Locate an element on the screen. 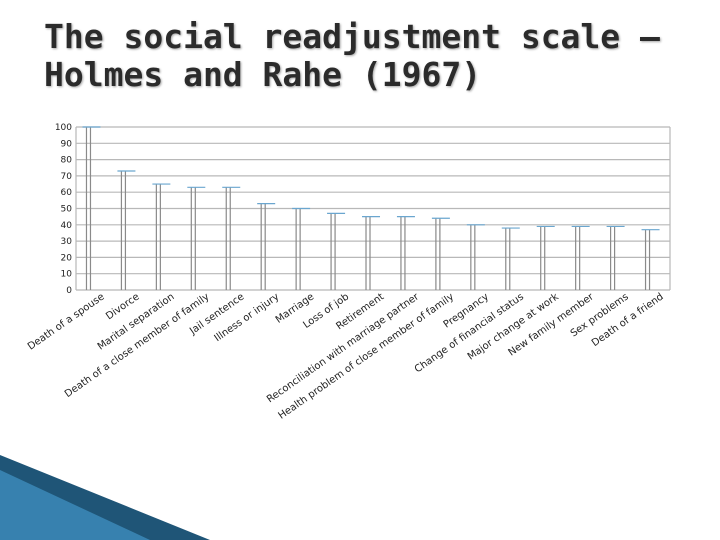 The height and width of the screenshot is (540, 720). y-tick-label-70: 70 is located at coordinates (67, 177).